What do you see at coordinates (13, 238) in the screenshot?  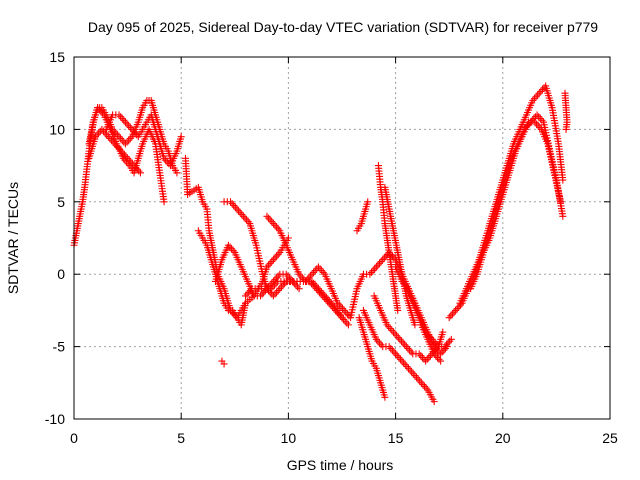 I see `y-axis-label: SDTVAR / TECUs` at bounding box center [13, 238].